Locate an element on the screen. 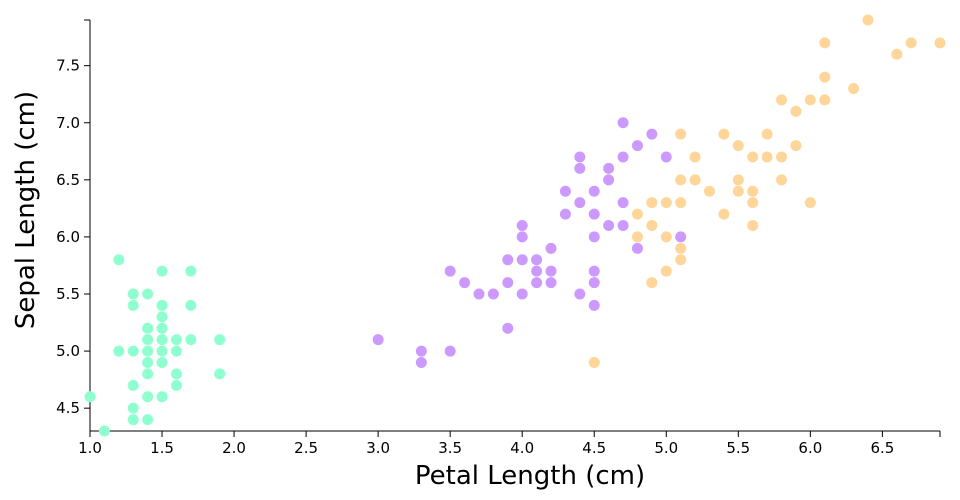  x-tick-label: 6.0 is located at coordinates (810, 448).